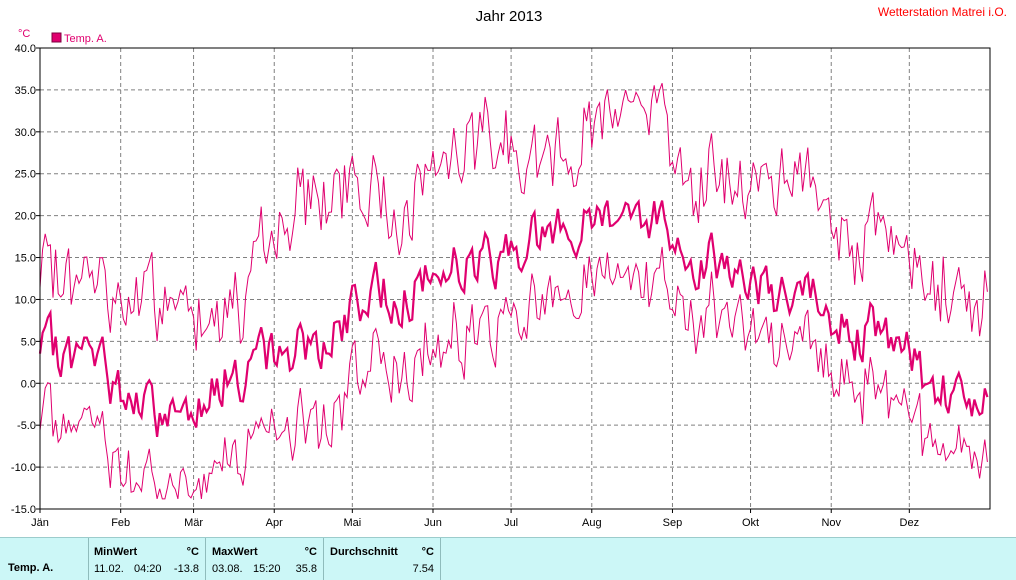 The width and height of the screenshot is (1016, 580). Describe the element at coordinates (25, 91) in the screenshot. I see `y-tick-label: 35.0` at that location.